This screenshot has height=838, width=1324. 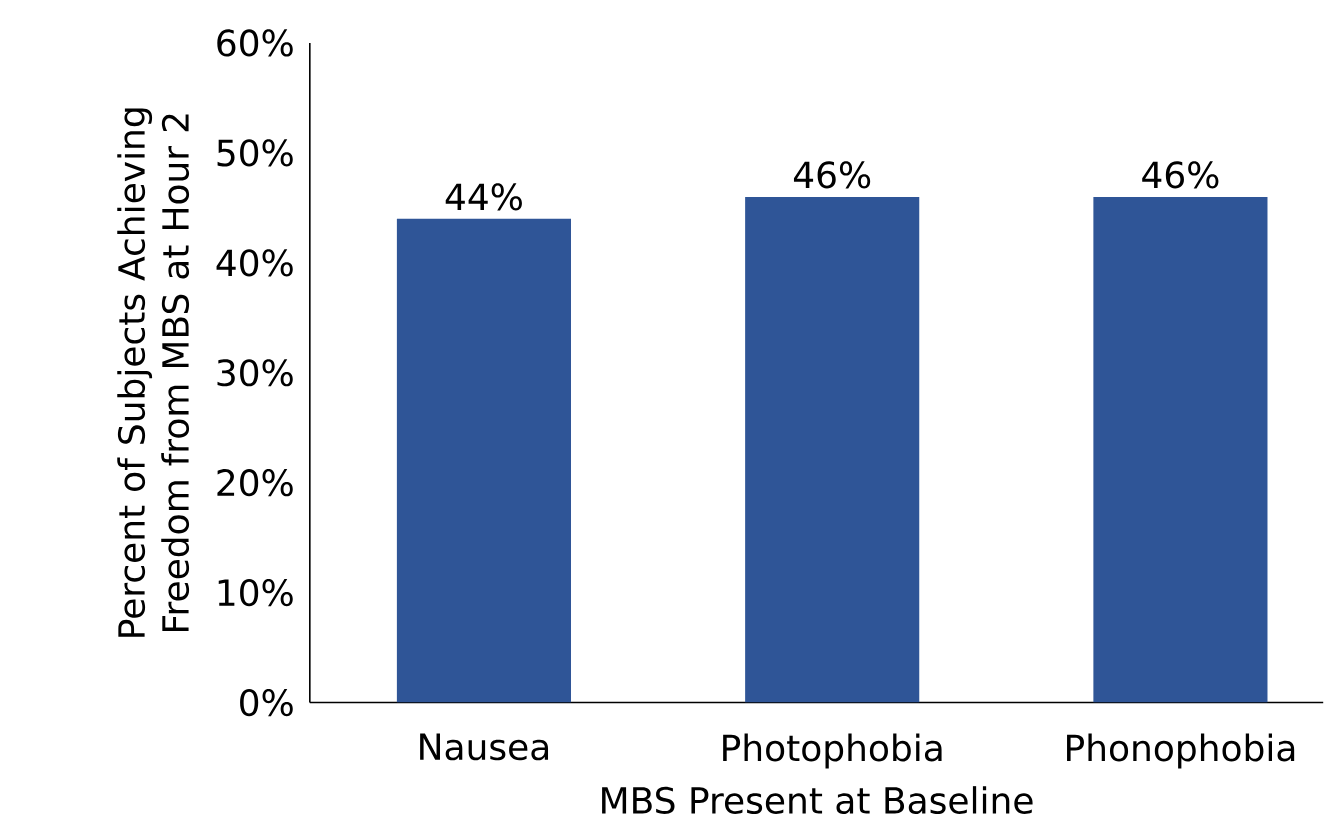 What do you see at coordinates (255, 372) in the screenshot?
I see `y-tick-label: 30%` at bounding box center [255, 372].